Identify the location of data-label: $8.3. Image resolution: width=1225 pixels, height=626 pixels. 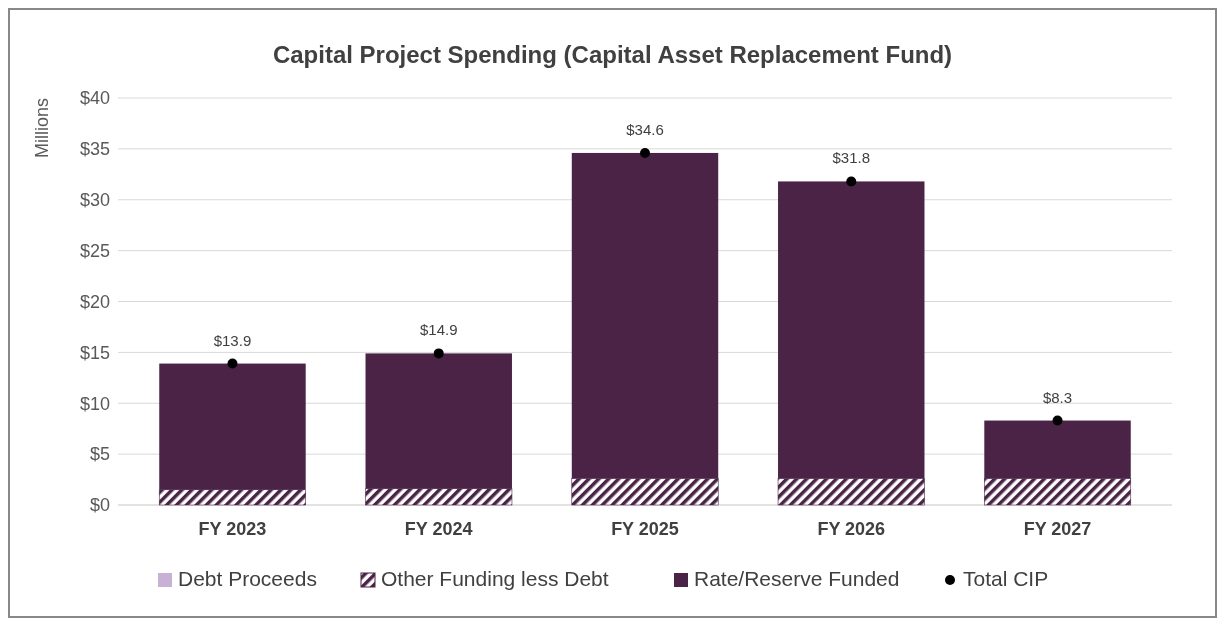
(1057, 397).